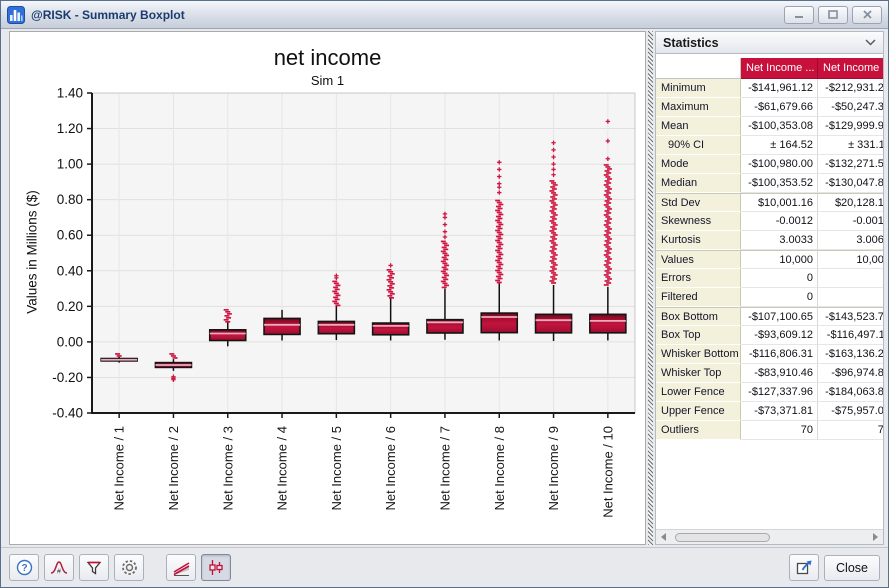  I want to click on scroll-left-arrow, so click(663, 537).